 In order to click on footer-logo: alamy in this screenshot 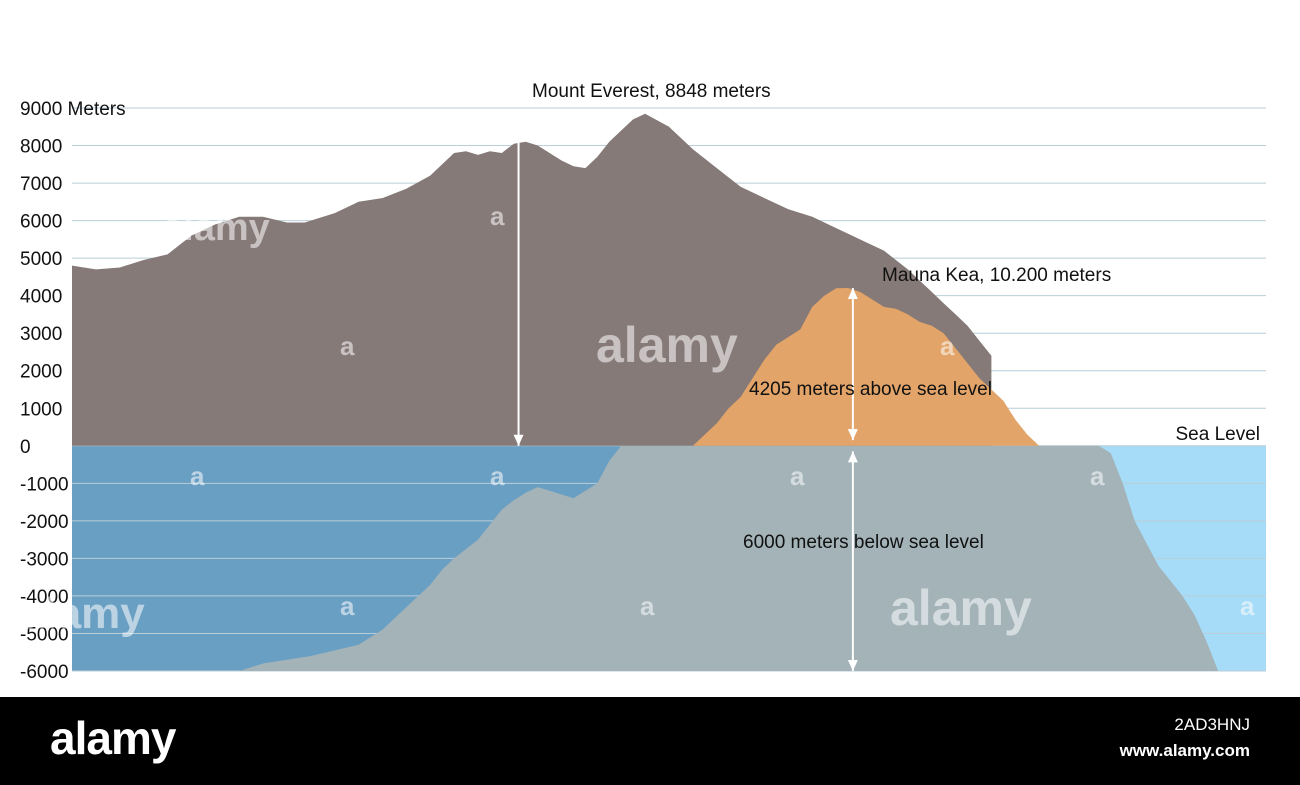, I will do `click(113, 738)`.